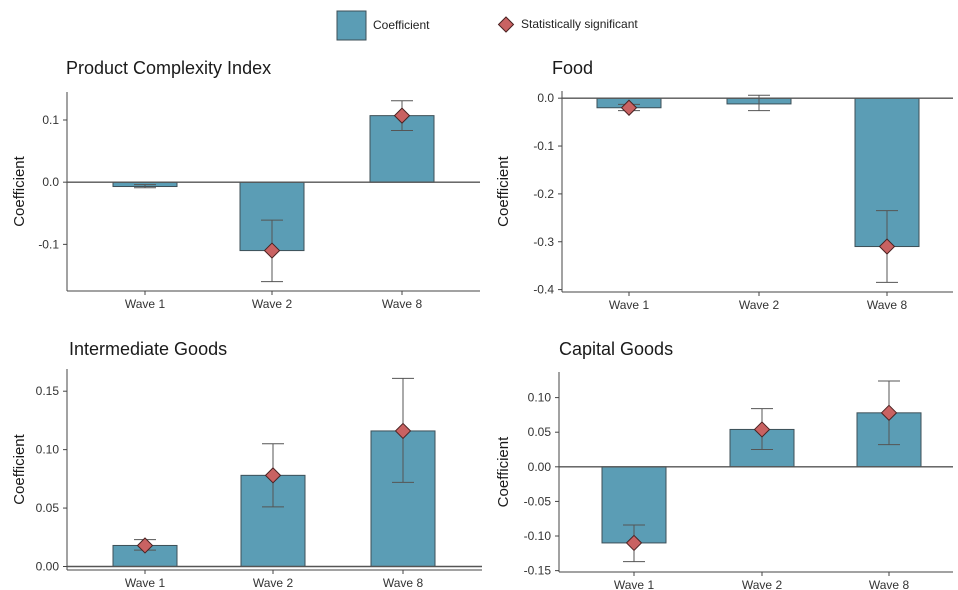 The image size is (958, 590). What do you see at coordinates (487, 25) in the screenshot?
I see `legend: Coefficient Statistically significant` at bounding box center [487, 25].